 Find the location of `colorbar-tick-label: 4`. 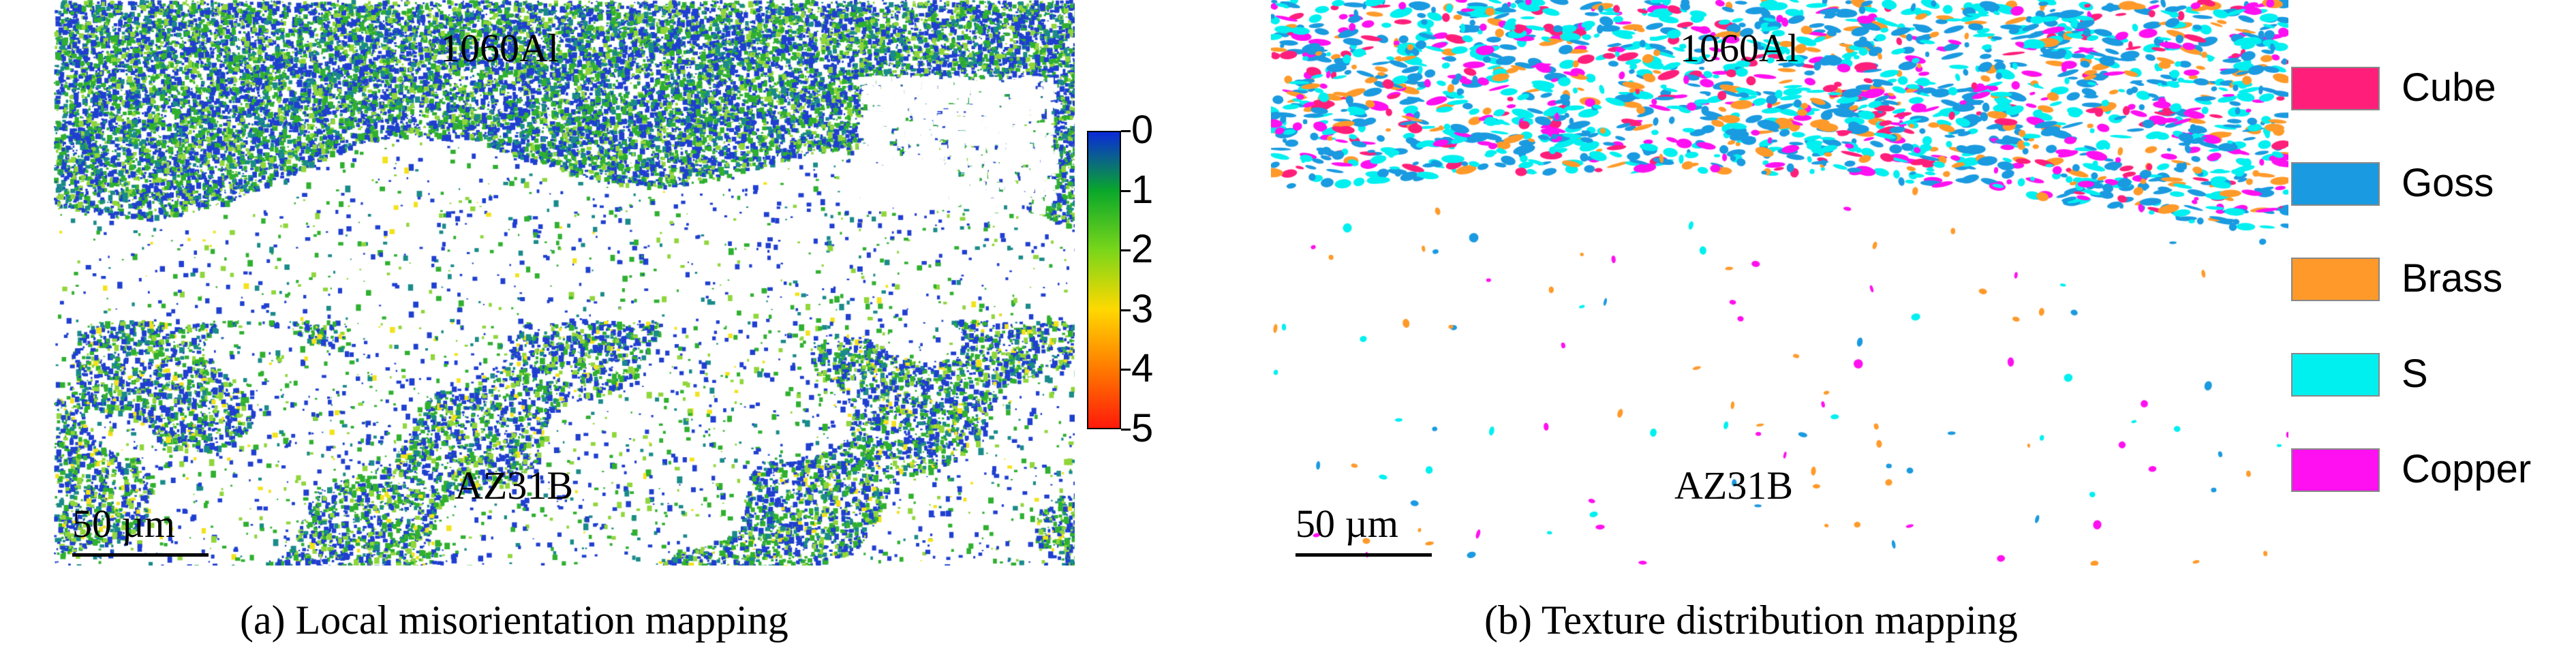

colorbar-tick-label: 4 is located at coordinates (1142, 368).